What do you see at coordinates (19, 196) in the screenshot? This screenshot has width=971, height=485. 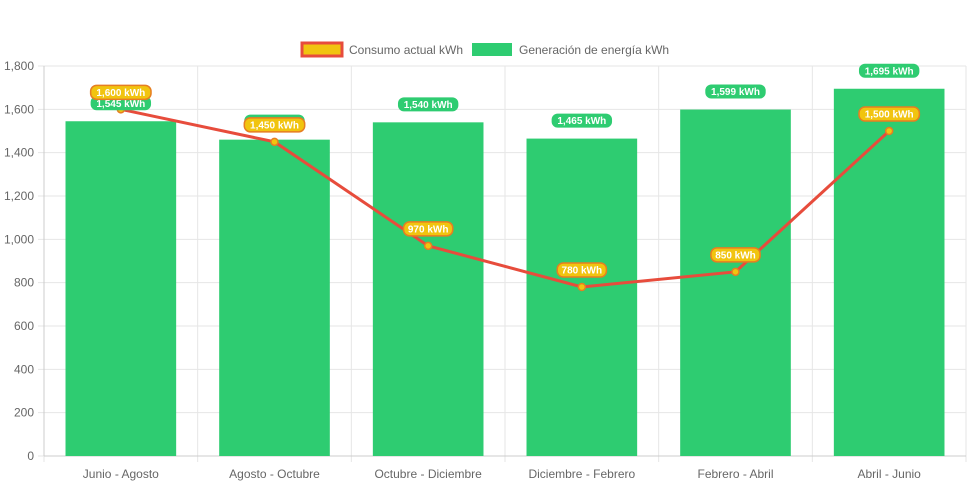 I see `y-tick-label: 1,200` at bounding box center [19, 196].